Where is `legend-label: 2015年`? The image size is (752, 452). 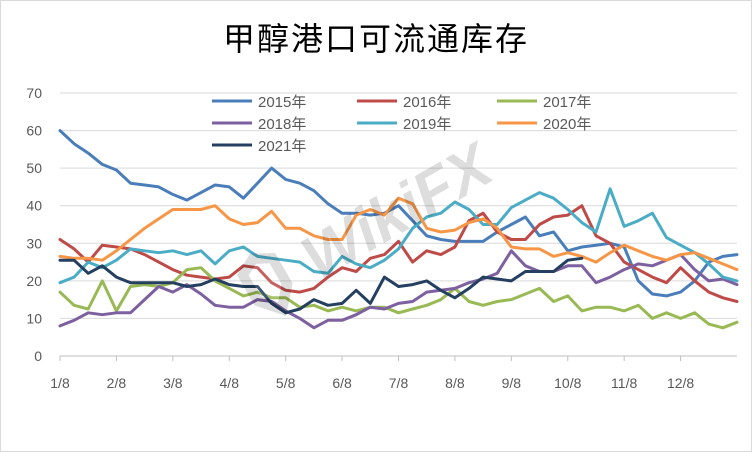
legend-label: 2015年 is located at coordinates (282, 102).